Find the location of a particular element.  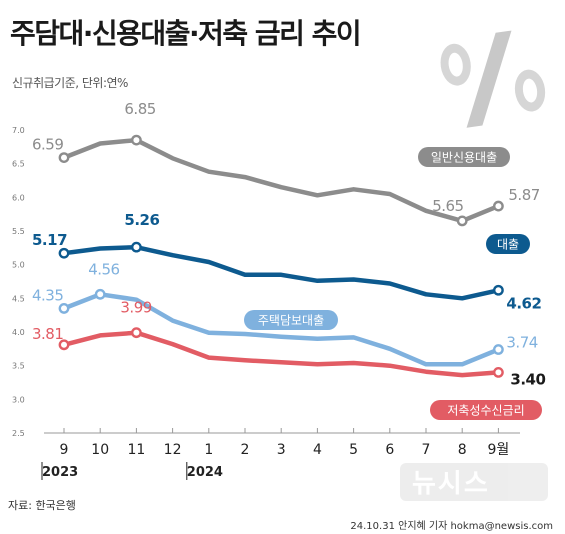

year-label: 2024 is located at coordinates (205, 472).